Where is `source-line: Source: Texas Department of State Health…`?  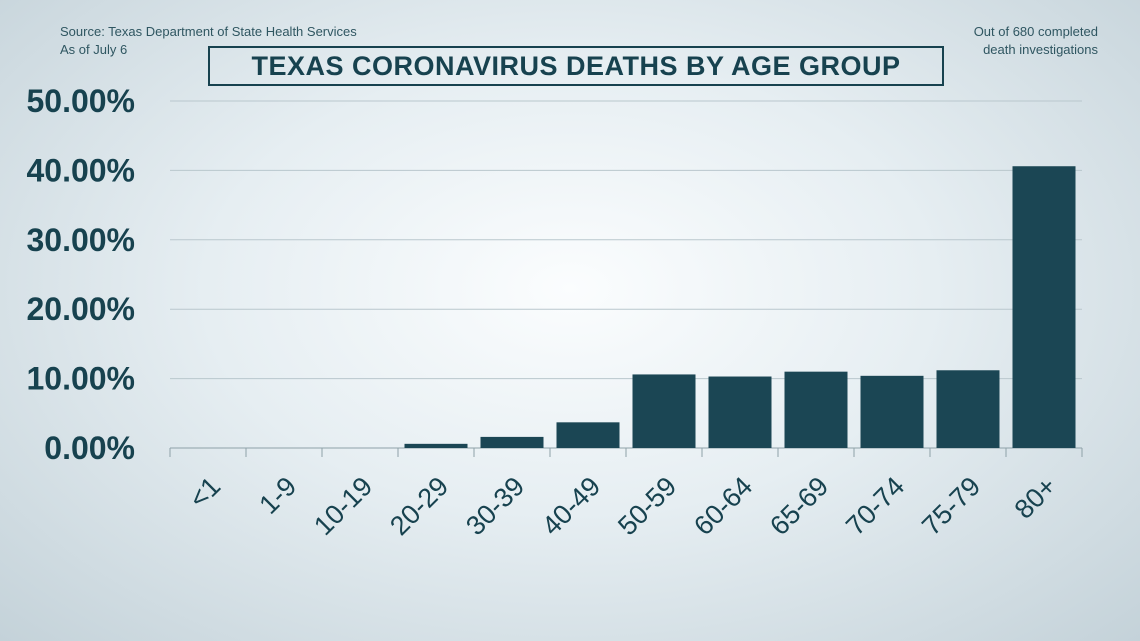 source-line: Source: Texas Department of State Health… is located at coordinates (208, 31).